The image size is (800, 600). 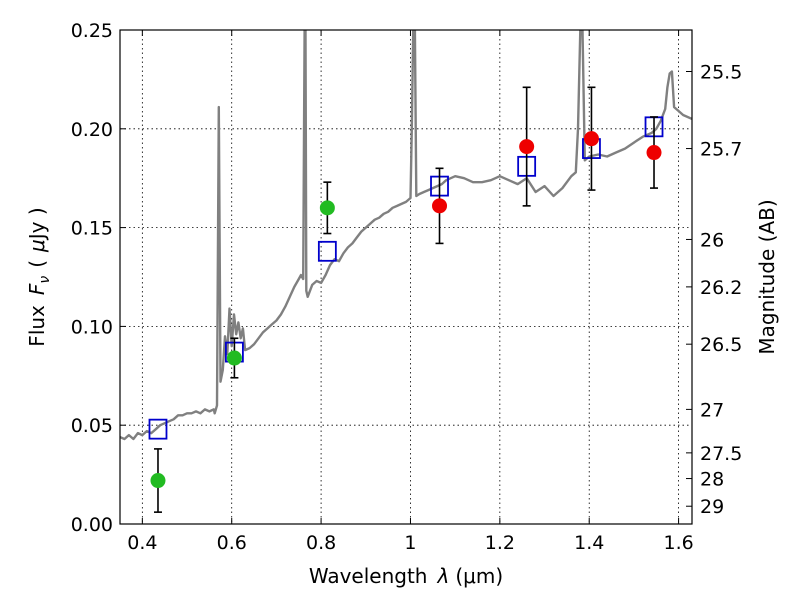 I want to click on x-tick-label: 0.6, so click(x=232, y=543).